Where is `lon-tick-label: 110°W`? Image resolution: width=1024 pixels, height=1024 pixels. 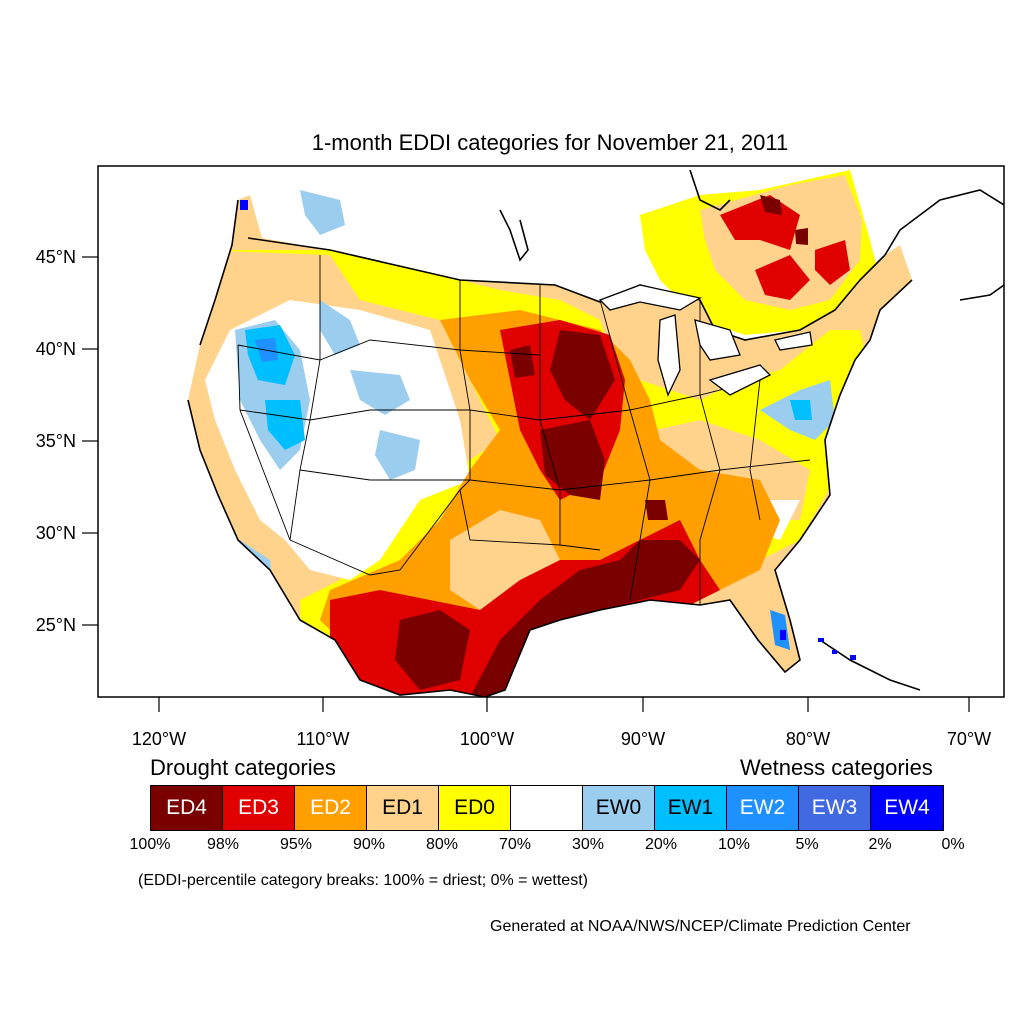
lon-tick-label: 110°W is located at coordinates (323, 739).